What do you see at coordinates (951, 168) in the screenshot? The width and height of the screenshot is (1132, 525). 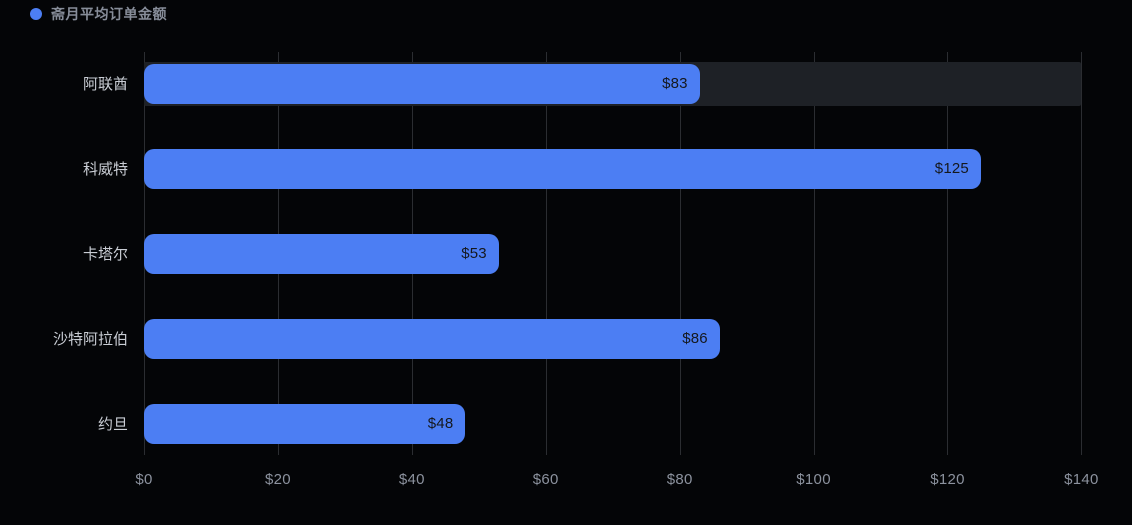 I see `bar-value-label: $125` at bounding box center [951, 168].